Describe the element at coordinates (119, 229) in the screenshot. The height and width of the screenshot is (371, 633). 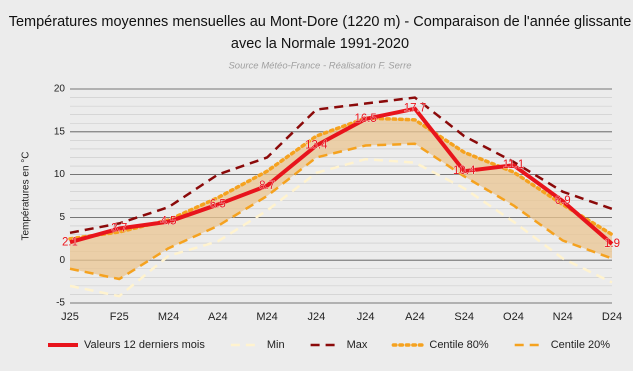
I see `data-label: 3.7` at that location.